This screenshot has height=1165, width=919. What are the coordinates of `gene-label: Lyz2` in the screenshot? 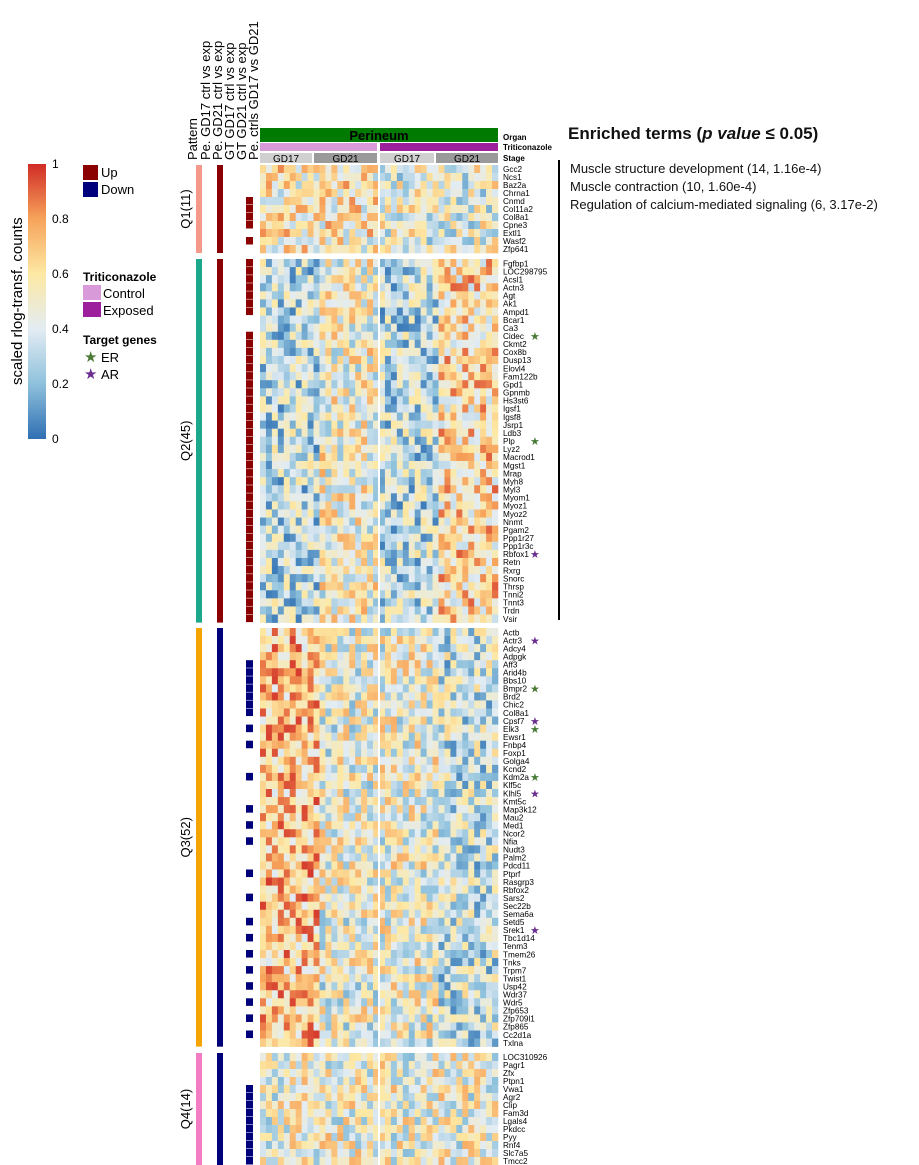 It's located at (511, 449).